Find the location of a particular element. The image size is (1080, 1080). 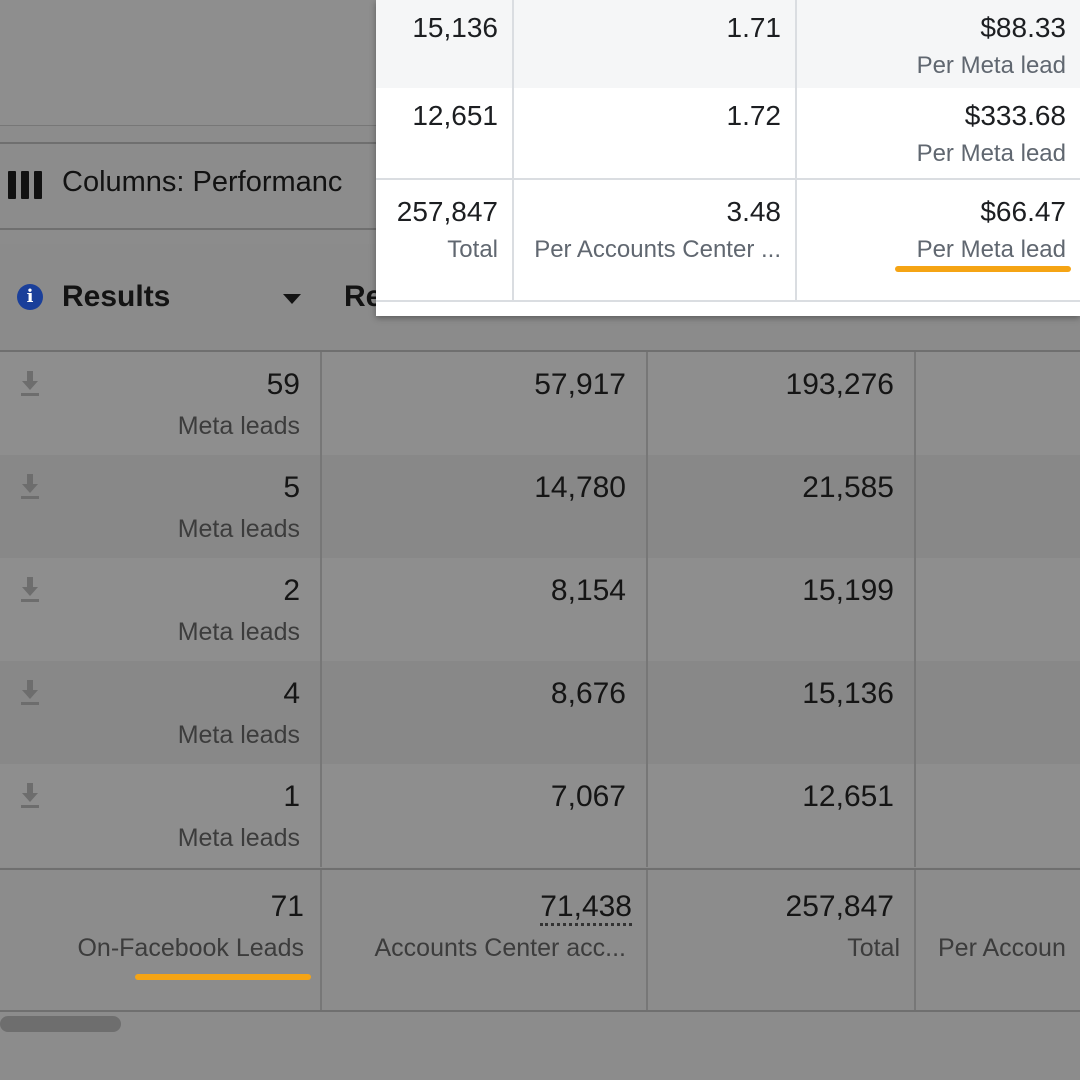

totals-column-2-number: 71,438 is located at coordinates (586, 908).